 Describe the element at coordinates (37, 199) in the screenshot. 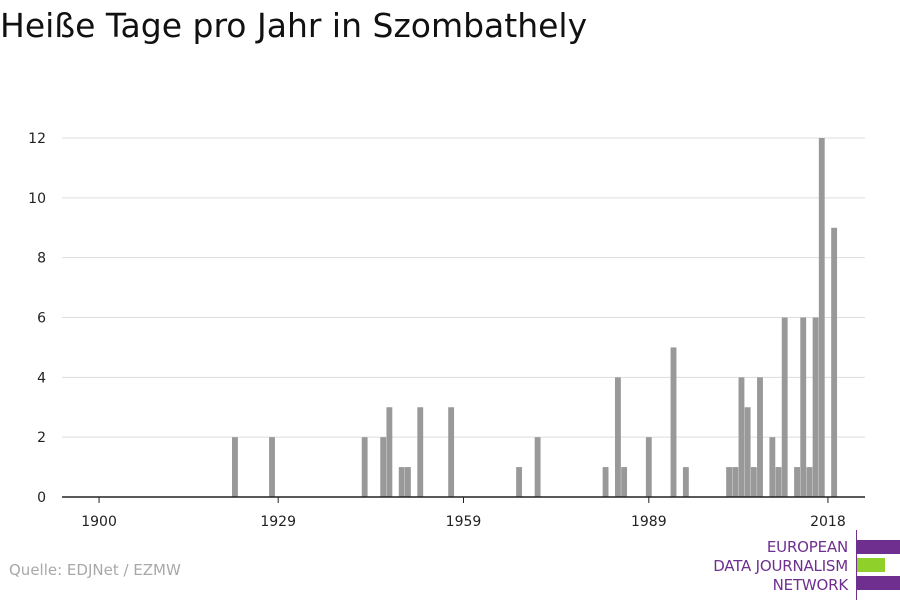

I see `y-tick-label: 10` at that location.